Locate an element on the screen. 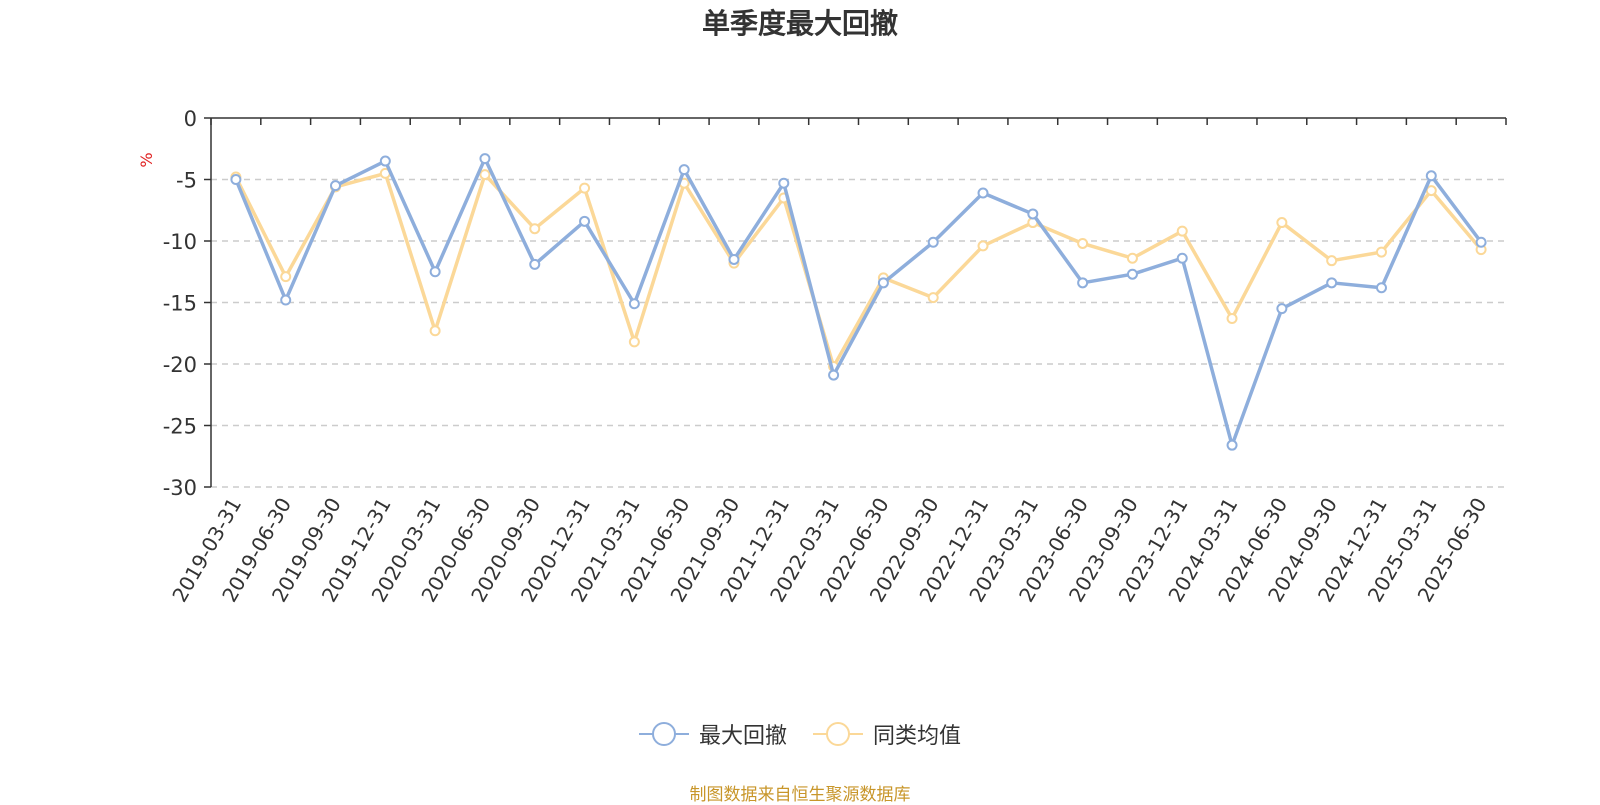  legend: 最大回撤 同类均值 is located at coordinates (800, 734).